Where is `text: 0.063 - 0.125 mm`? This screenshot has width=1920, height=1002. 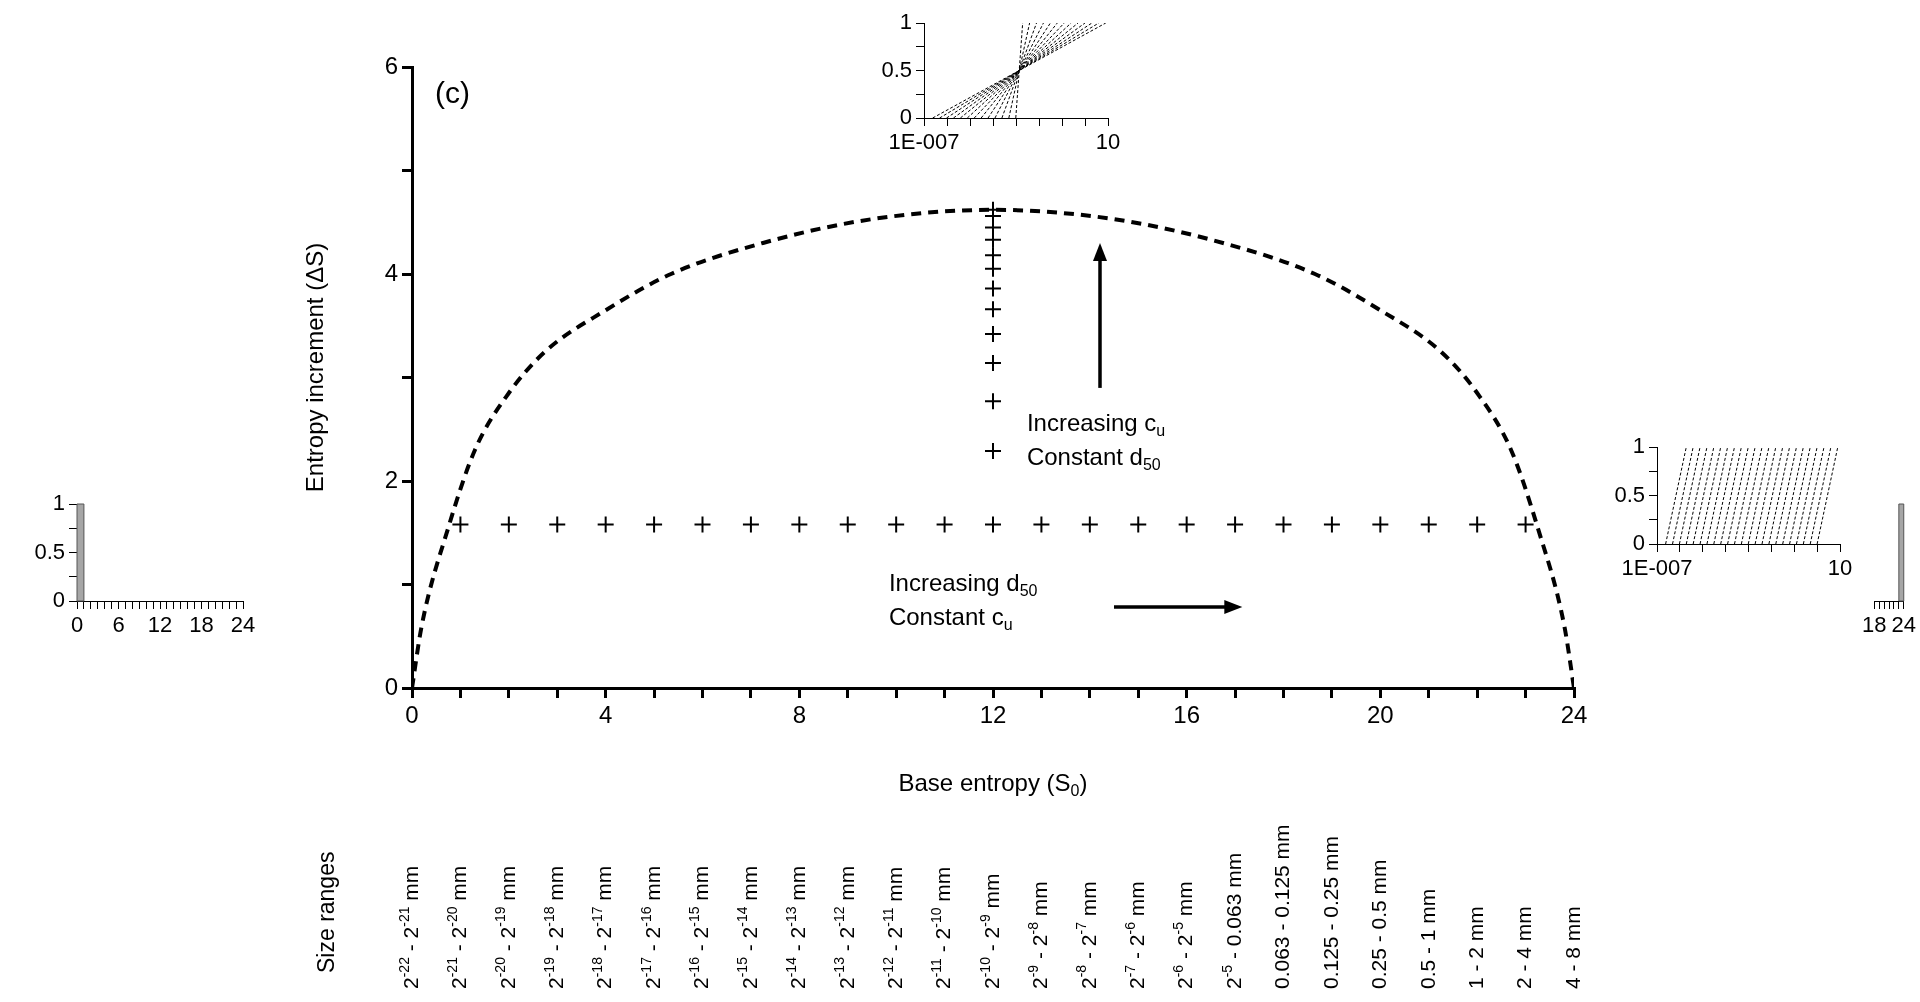 text: 0.063 - 0.125 mm is located at coordinates (1282, 906).